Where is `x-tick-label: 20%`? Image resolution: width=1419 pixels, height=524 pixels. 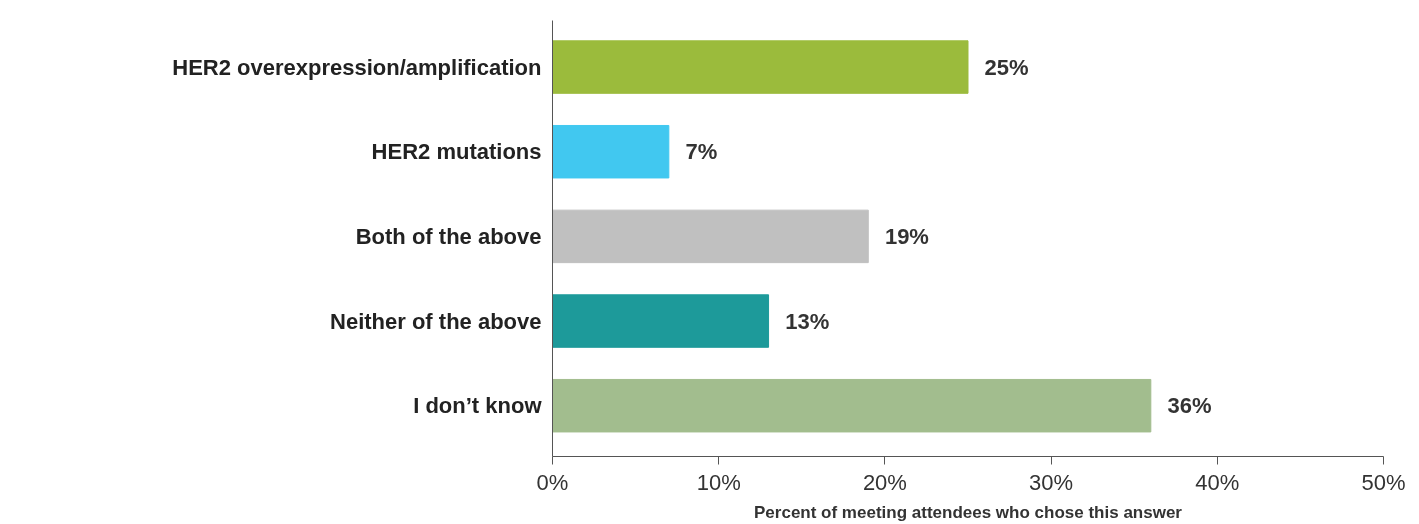
x-tick-label: 20% is located at coordinates (884, 482).